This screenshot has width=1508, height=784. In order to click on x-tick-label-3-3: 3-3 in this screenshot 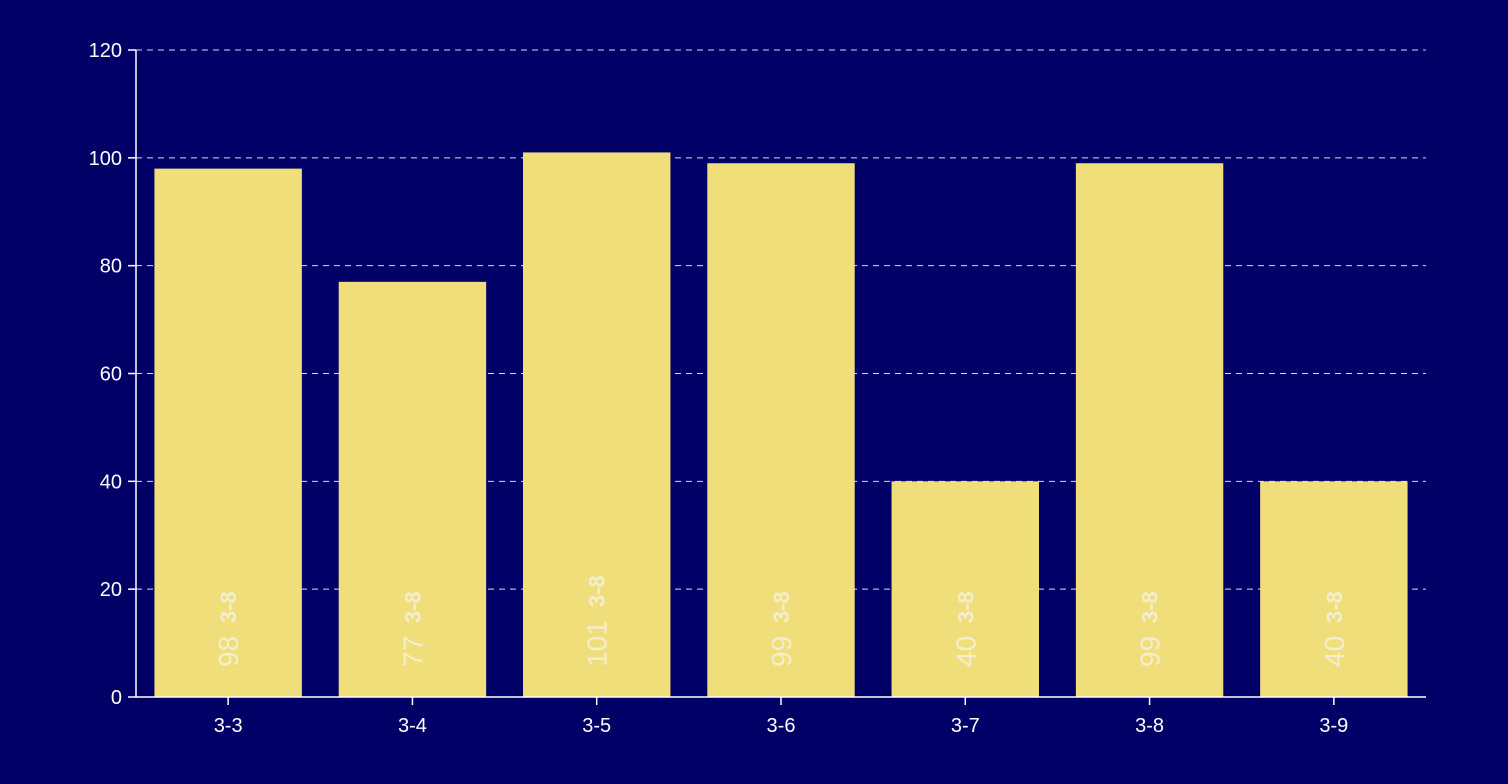, I will do `click(228, 726)`.